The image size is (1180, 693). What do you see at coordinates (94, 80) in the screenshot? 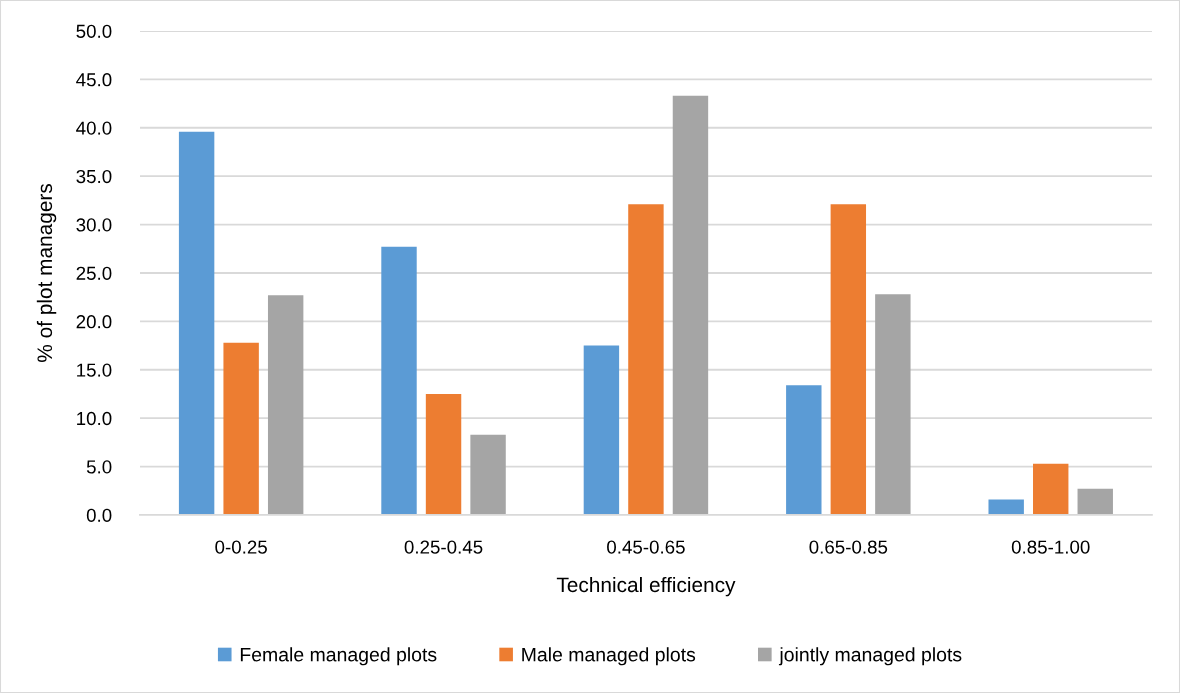
I see `y-tick-label: 45.0` at bounding box center [94, 80].